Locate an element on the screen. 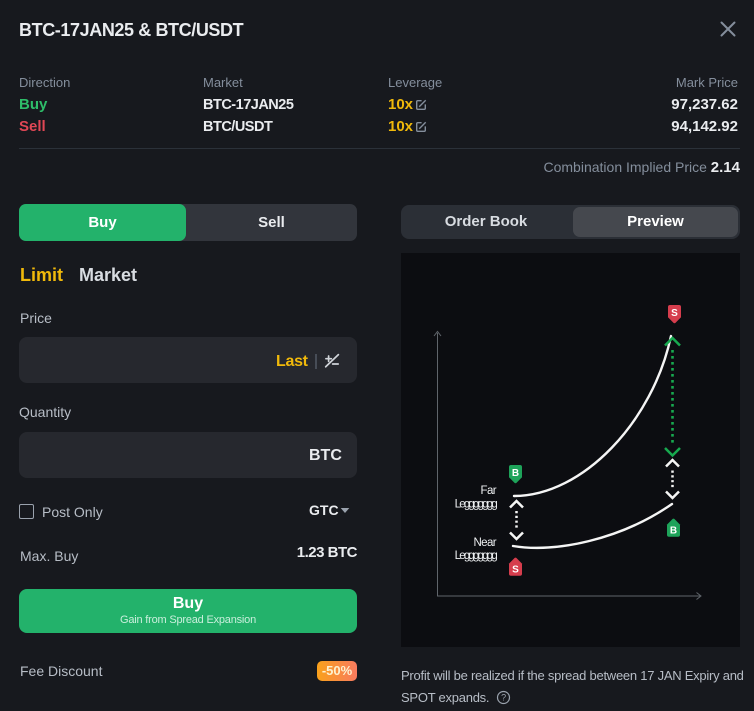  svg-text: Far is located at coordinates (489, 491).